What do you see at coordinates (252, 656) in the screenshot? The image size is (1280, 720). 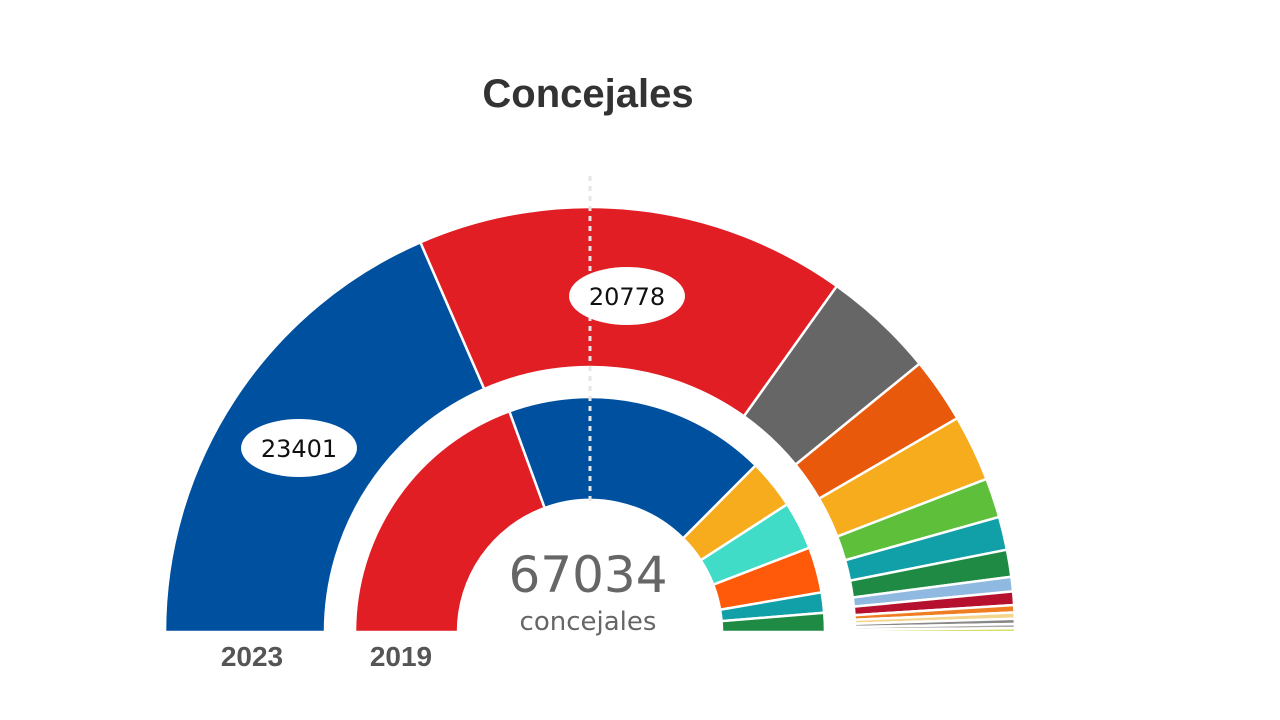 I see `ring-label-2023: 2023` at bounding box center [252, 656].